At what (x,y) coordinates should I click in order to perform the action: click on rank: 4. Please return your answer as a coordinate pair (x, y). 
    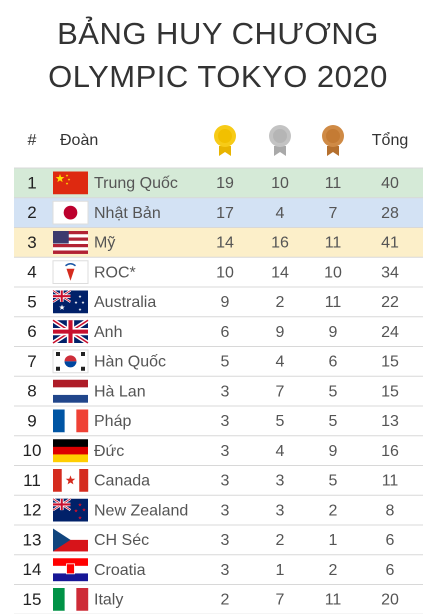
    Looking at the image, I should click on (31, 272).